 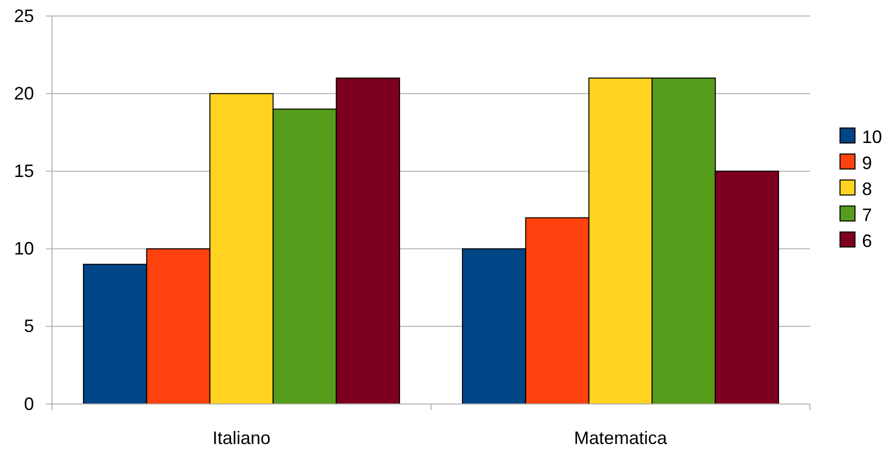 What do you see at coordinates (867, 189) in the screenshot?
I see `legend-label: 8` at bounding box center [867, 189].